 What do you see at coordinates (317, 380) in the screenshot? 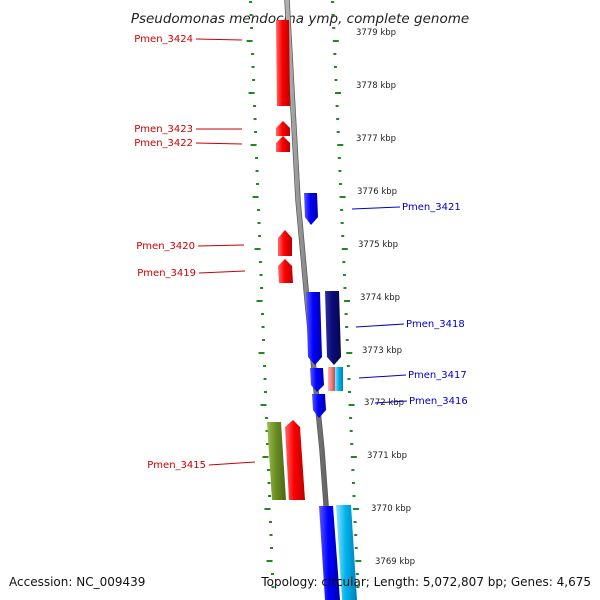
I see `gene-pmen-3417-a` at bounding box center [317, 380].